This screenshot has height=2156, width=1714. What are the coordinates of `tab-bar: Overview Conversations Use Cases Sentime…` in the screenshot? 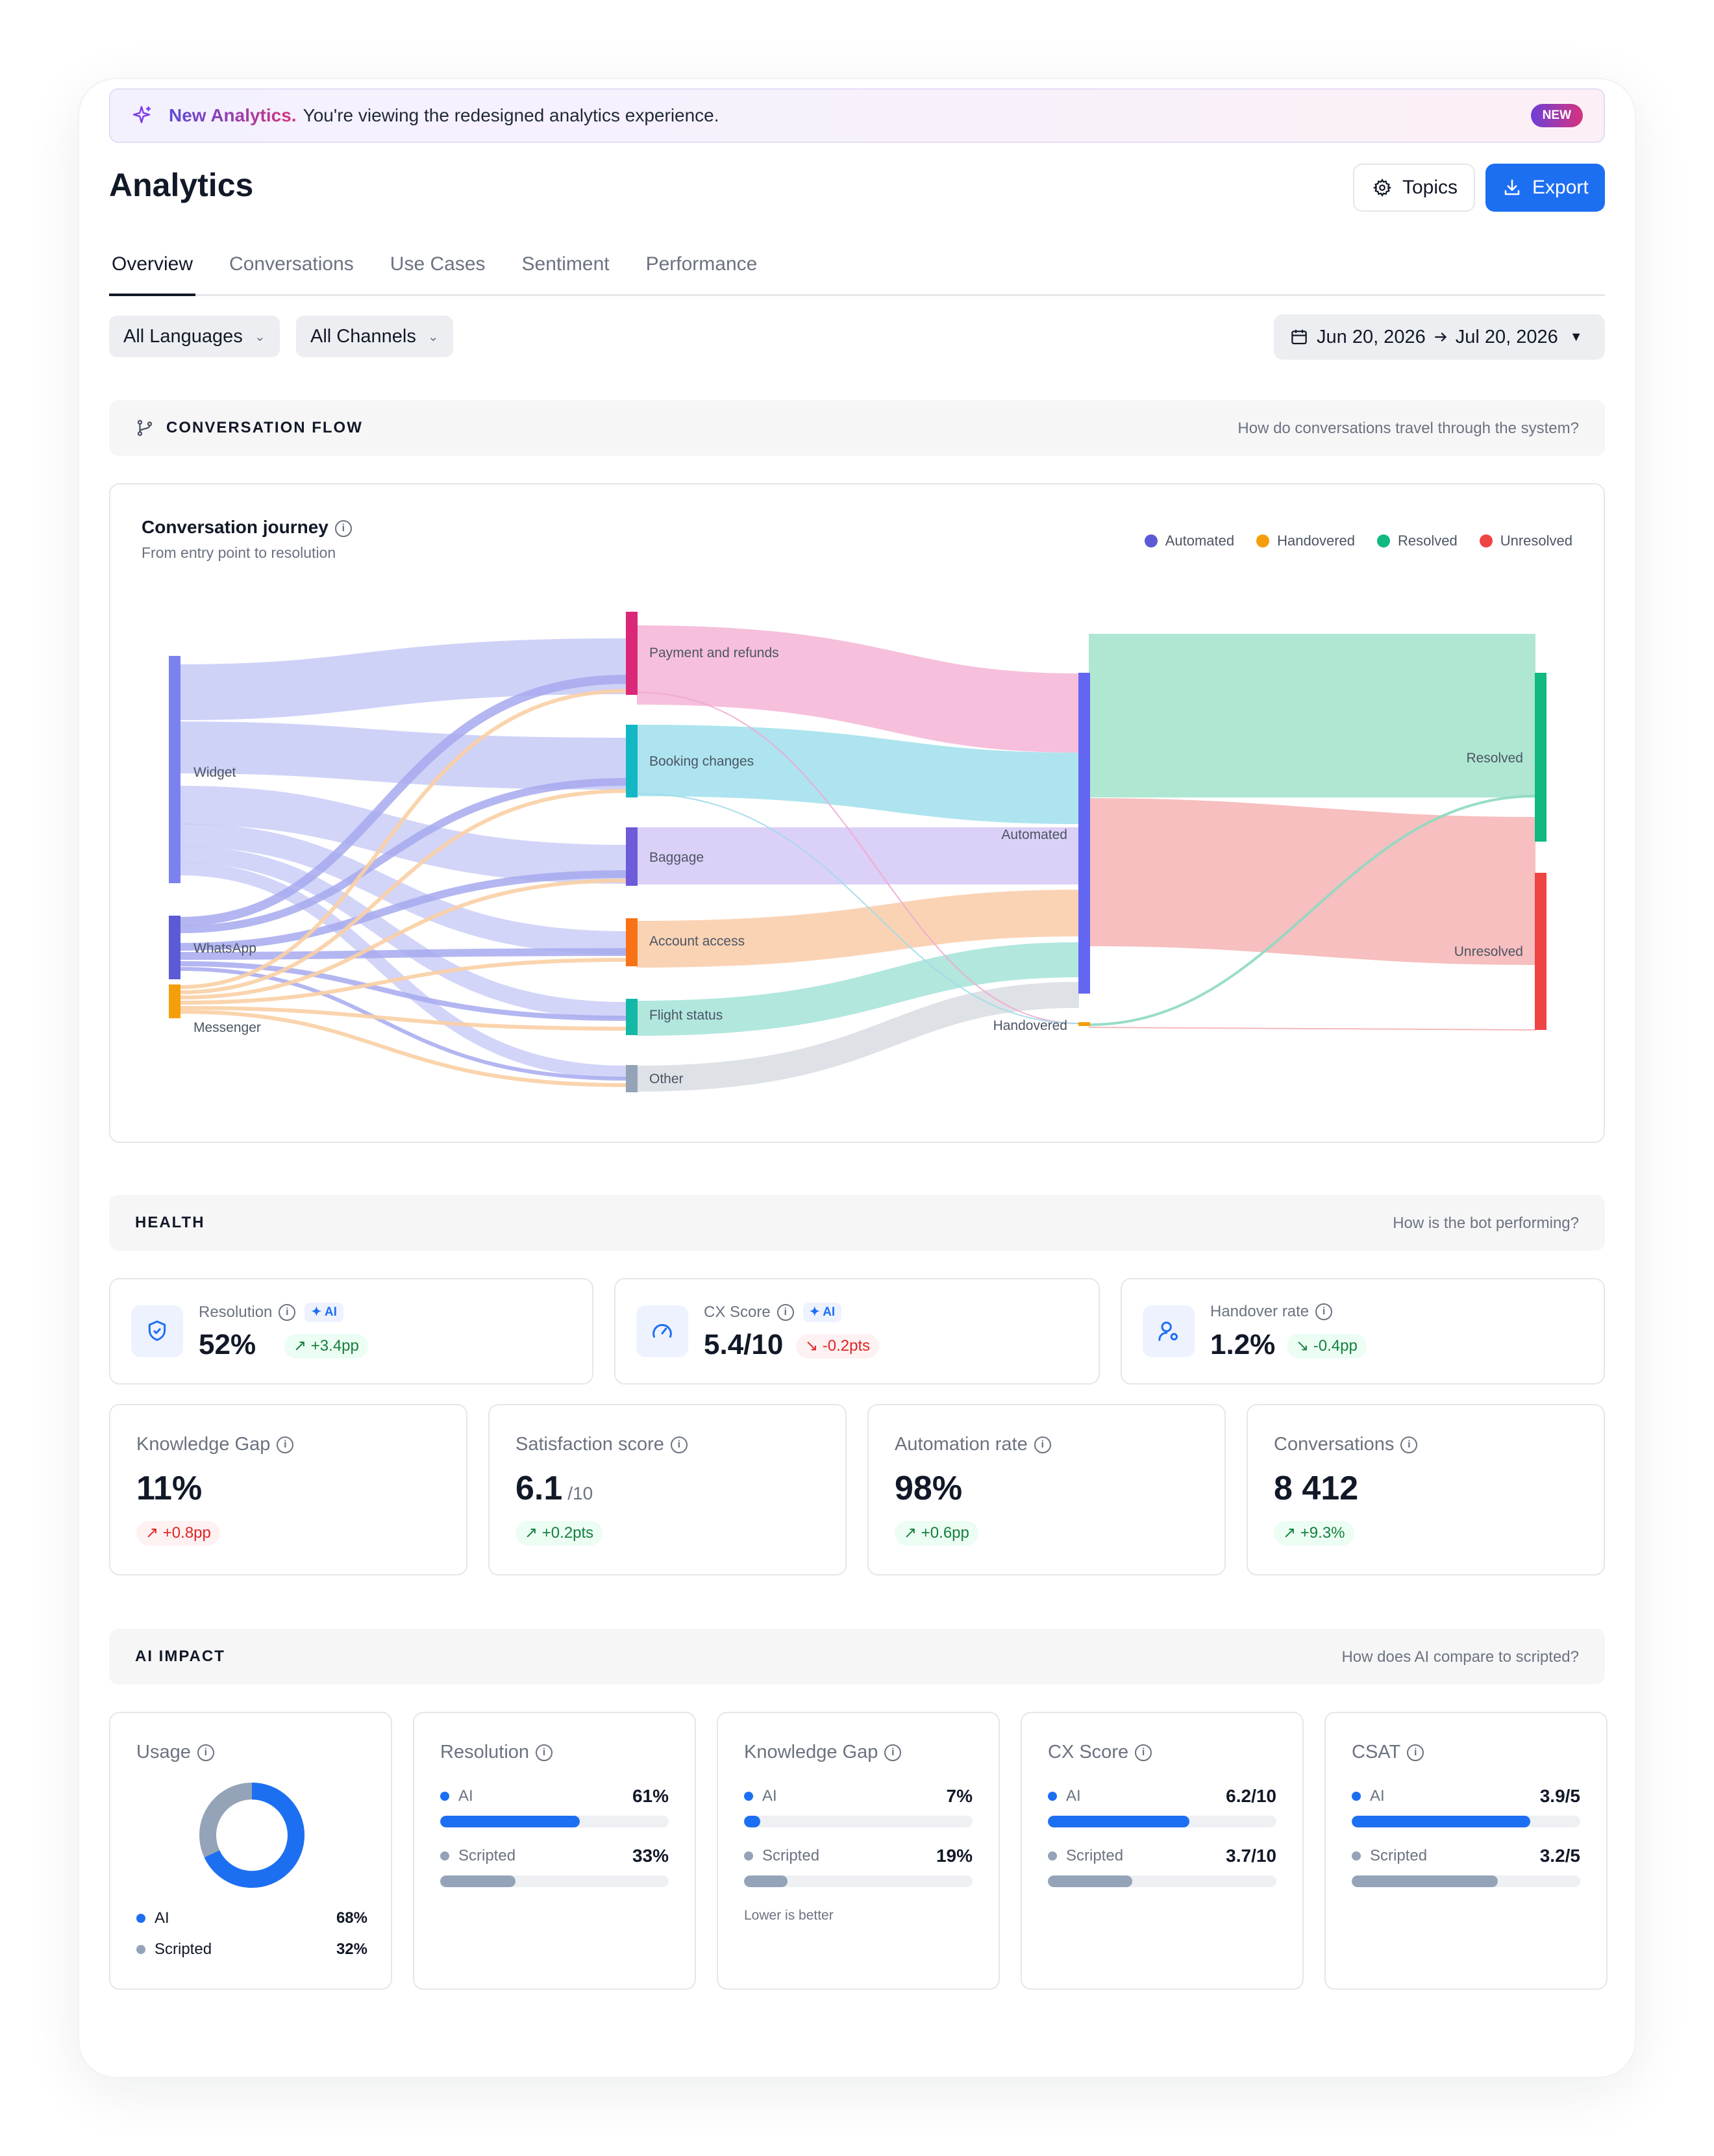 It's located at (857, 271).